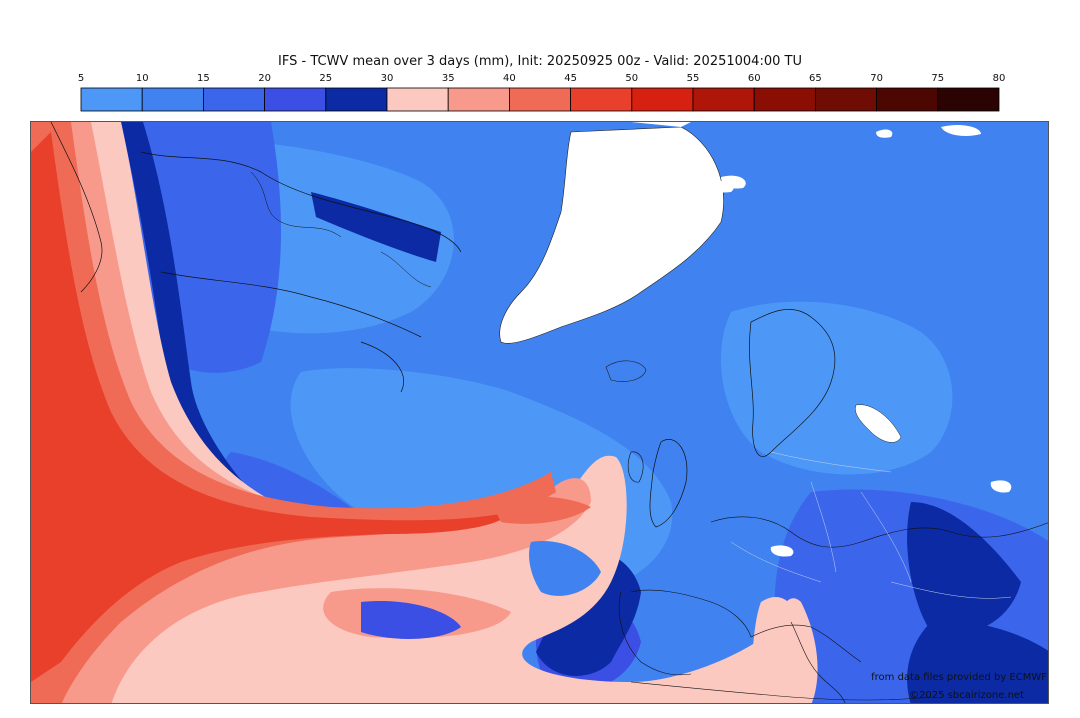 Image resolution: width=1080 pixels, height=718 pixels. I want to click on colorbar: 5 10 15 20 25 30 35 40 45 50 55 60 65 70 75 80, so click(542, 92).